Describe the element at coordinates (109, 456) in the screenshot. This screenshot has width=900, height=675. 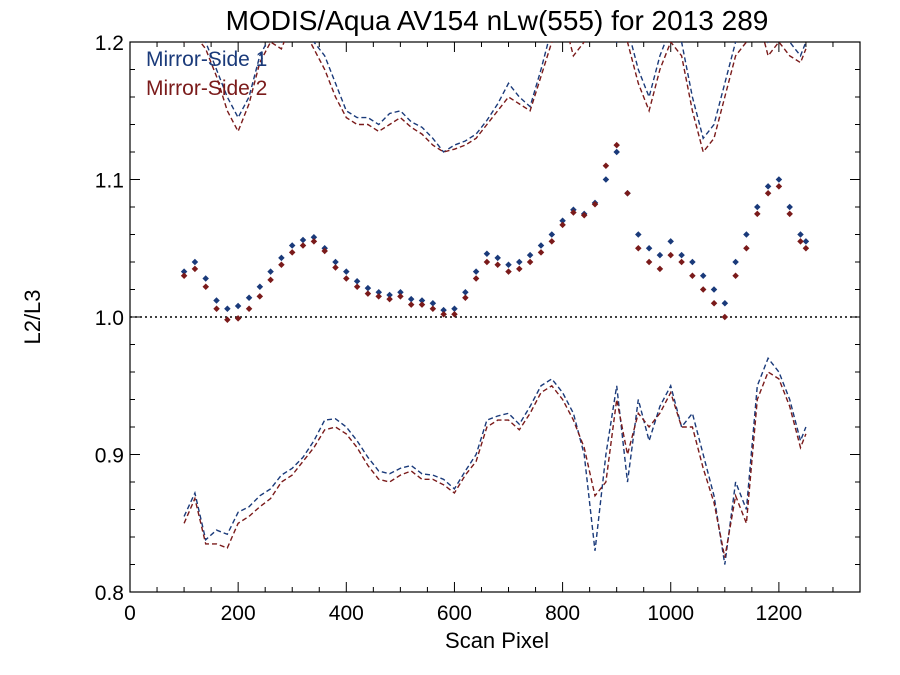
I see `y-tick-label: 0.9` at that location.